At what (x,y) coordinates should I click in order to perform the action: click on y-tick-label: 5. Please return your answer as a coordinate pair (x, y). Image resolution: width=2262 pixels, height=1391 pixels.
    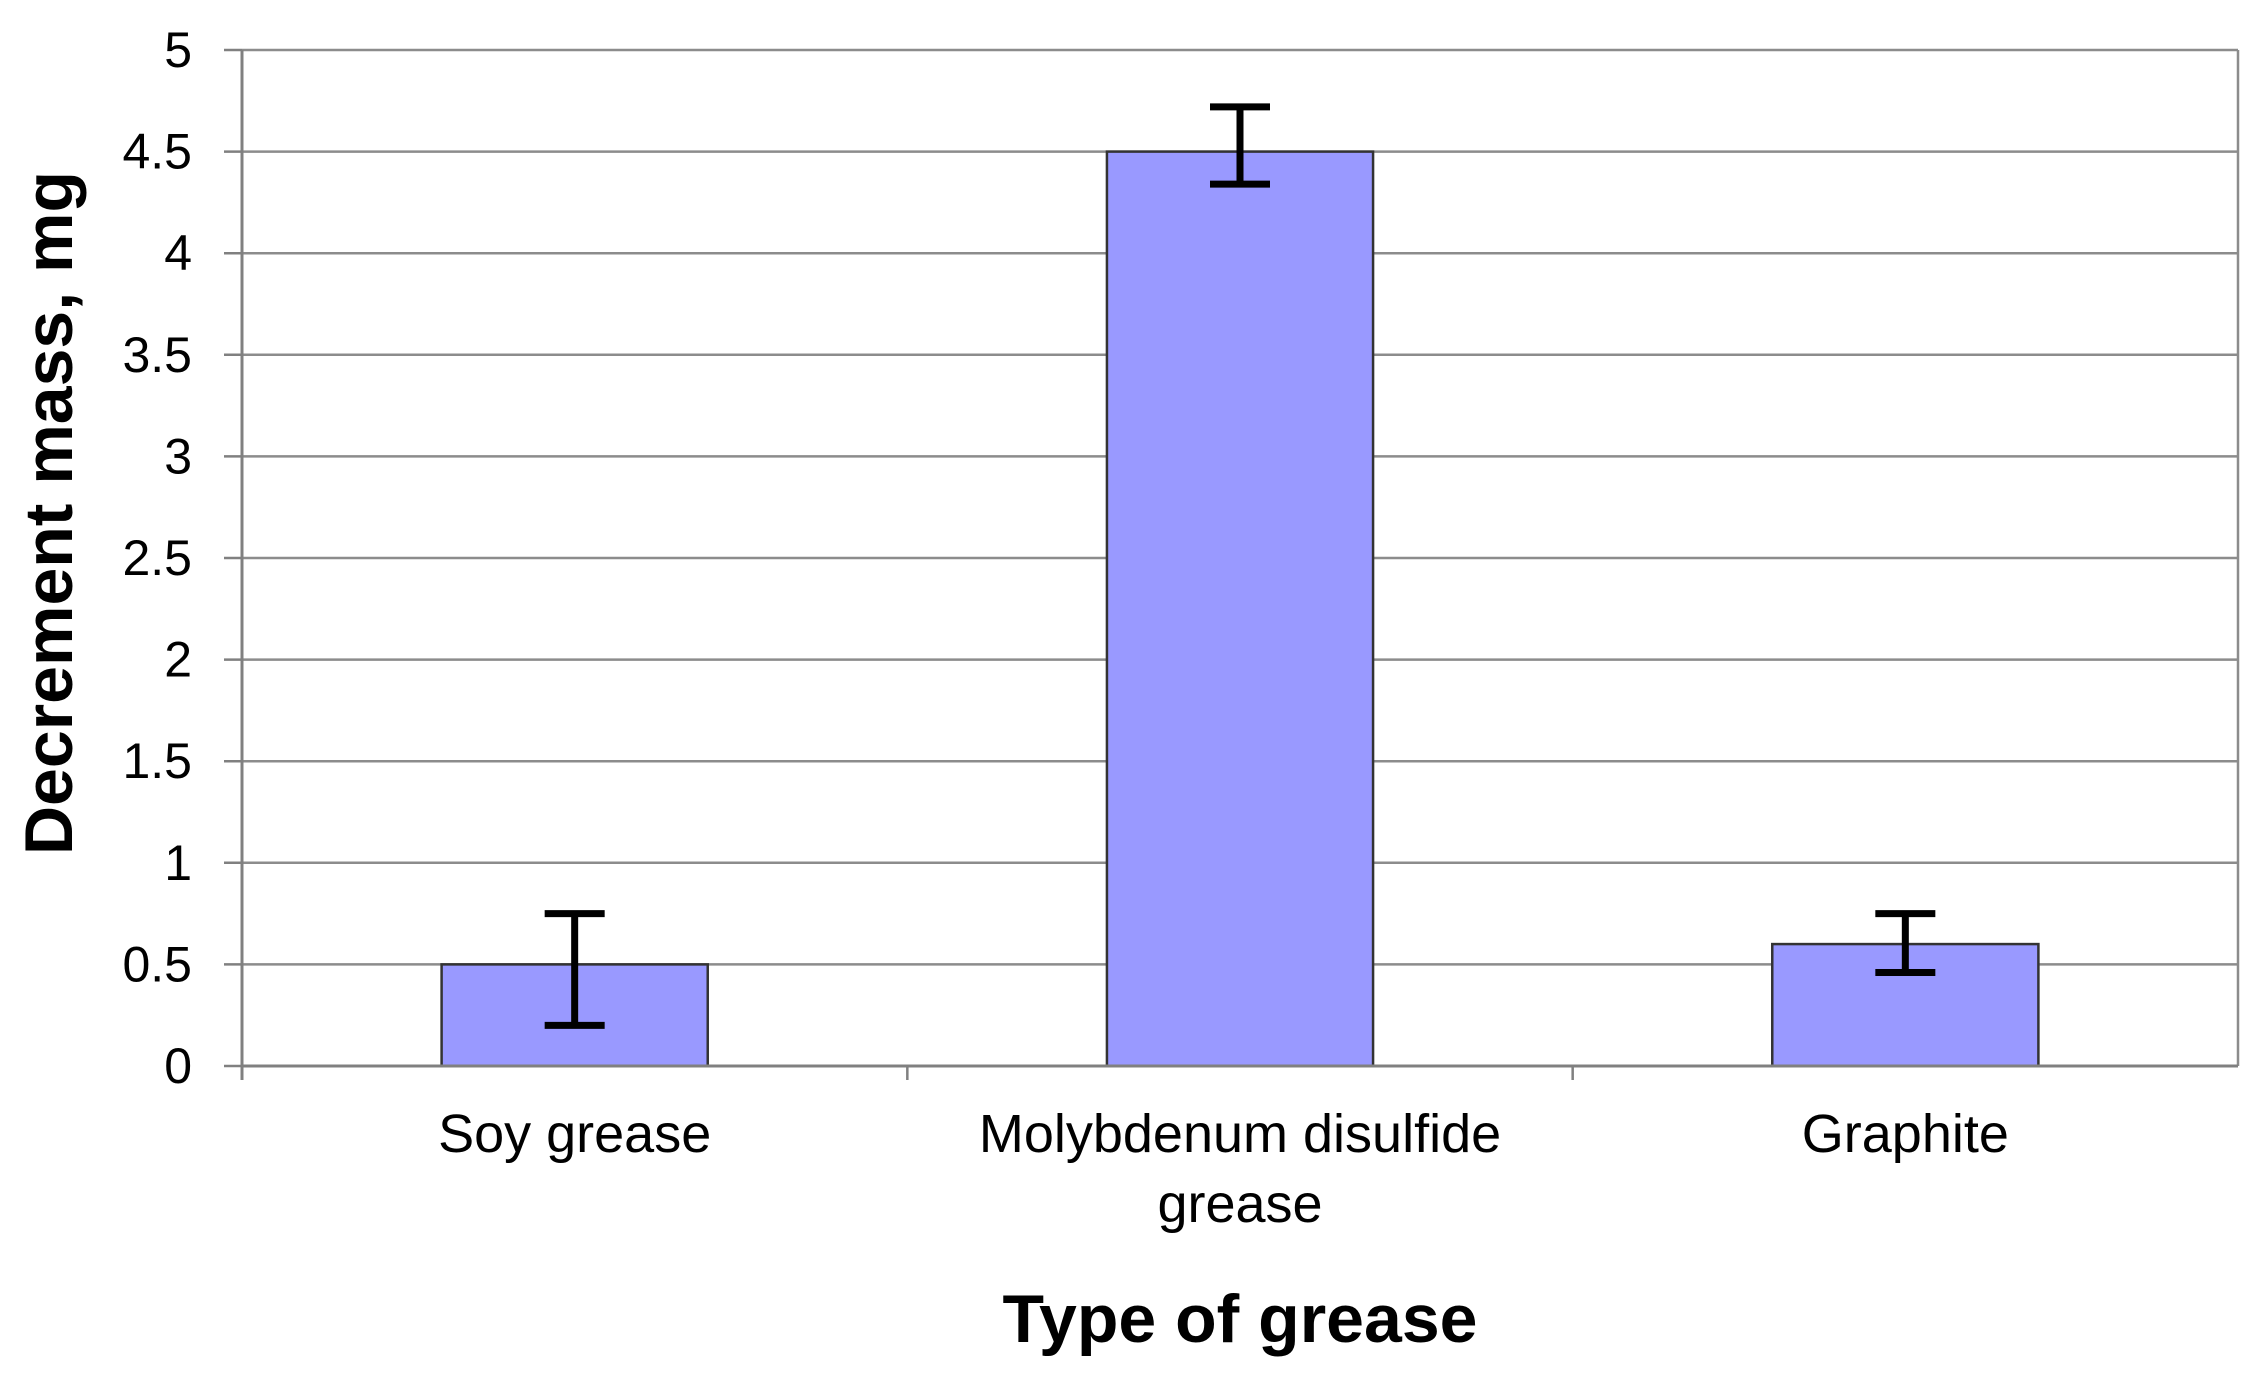
    Looking at the image, I should click on (178, 50).